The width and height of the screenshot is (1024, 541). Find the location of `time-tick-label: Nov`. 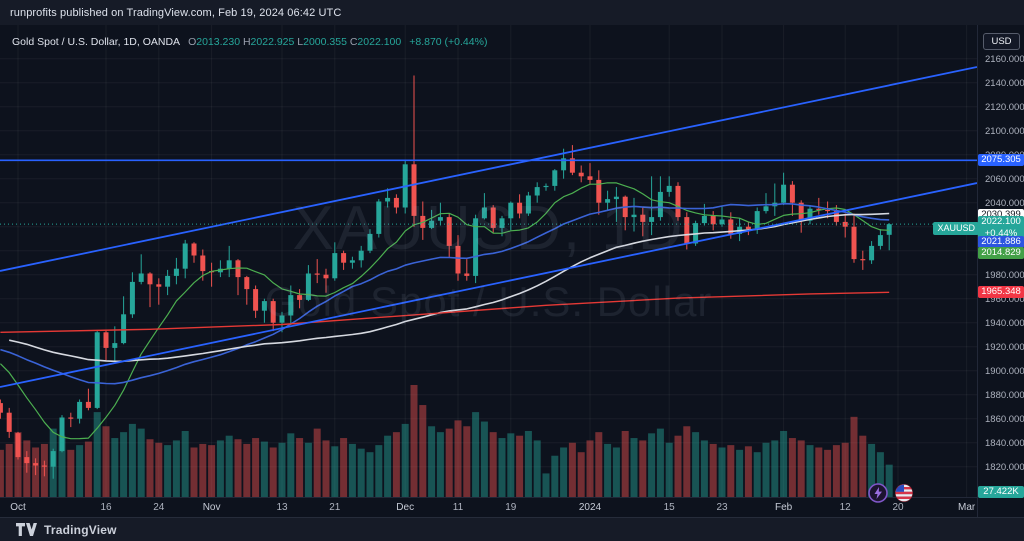

time-tick-label: Nov is located at coordinates (211, 507).